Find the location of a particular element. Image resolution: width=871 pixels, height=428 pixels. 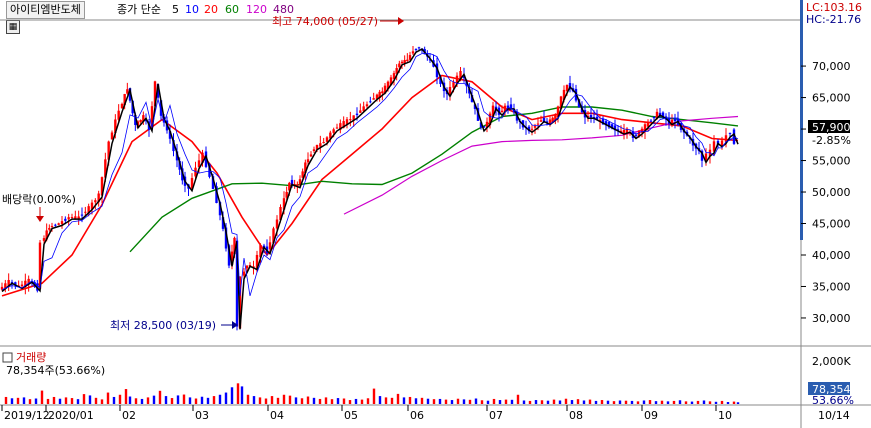

date-tick-label: 2019/12 is located at coordinates (27, 415).